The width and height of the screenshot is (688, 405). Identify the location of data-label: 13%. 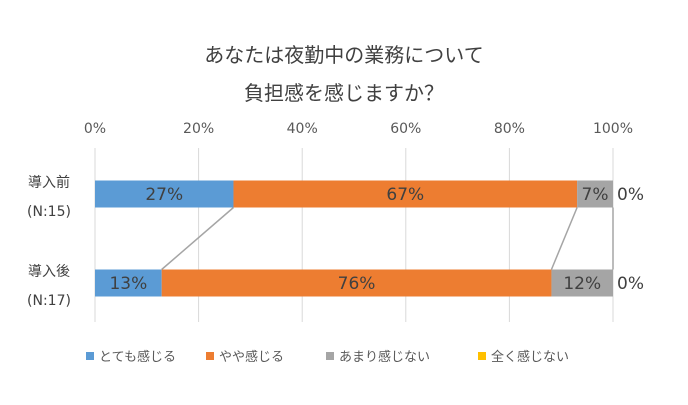
(128, 284).